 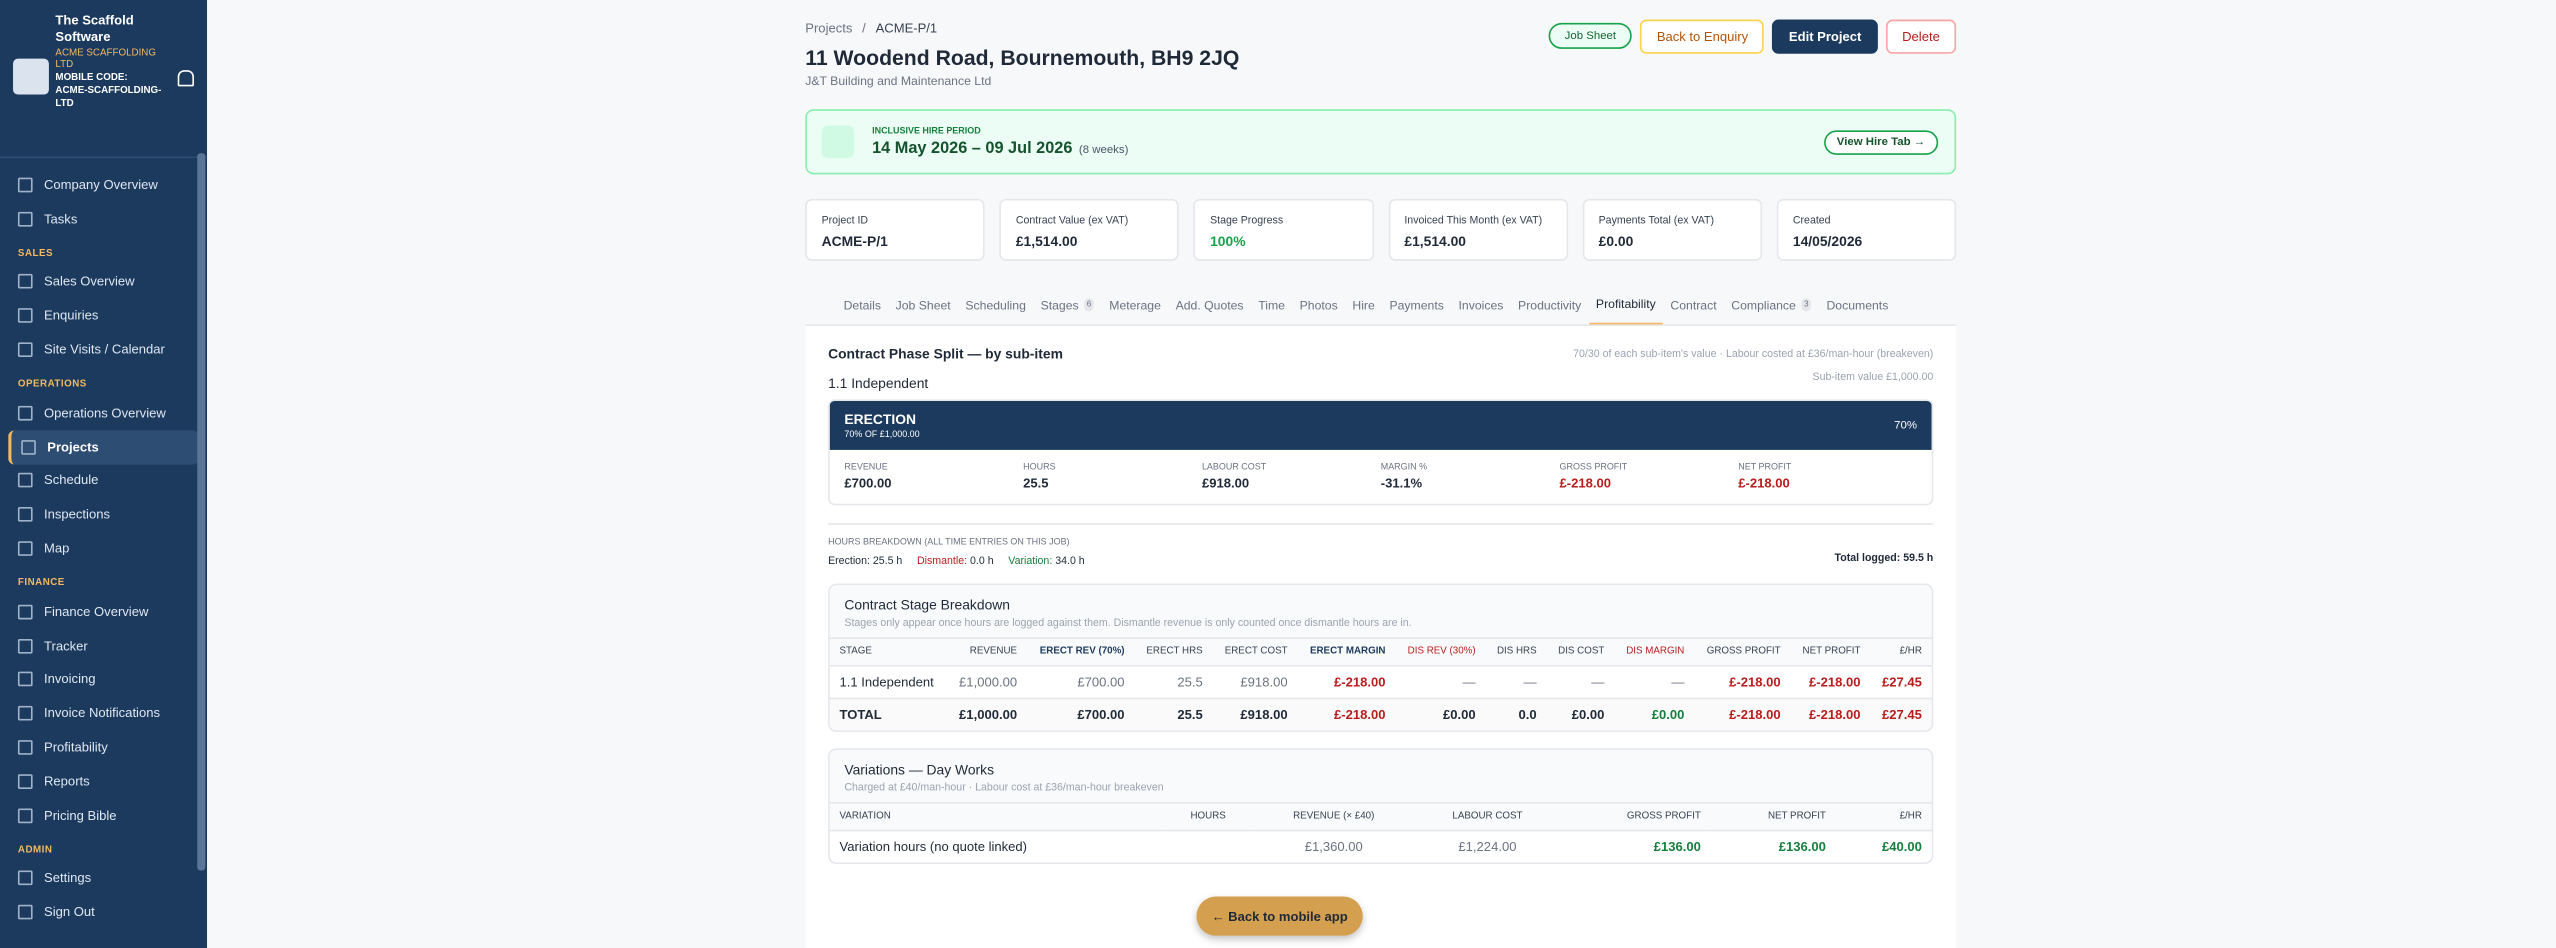 What do you see at coordinates (201, 512) in the screenshot?
I see `scroll` at bounding box center [201, 512].